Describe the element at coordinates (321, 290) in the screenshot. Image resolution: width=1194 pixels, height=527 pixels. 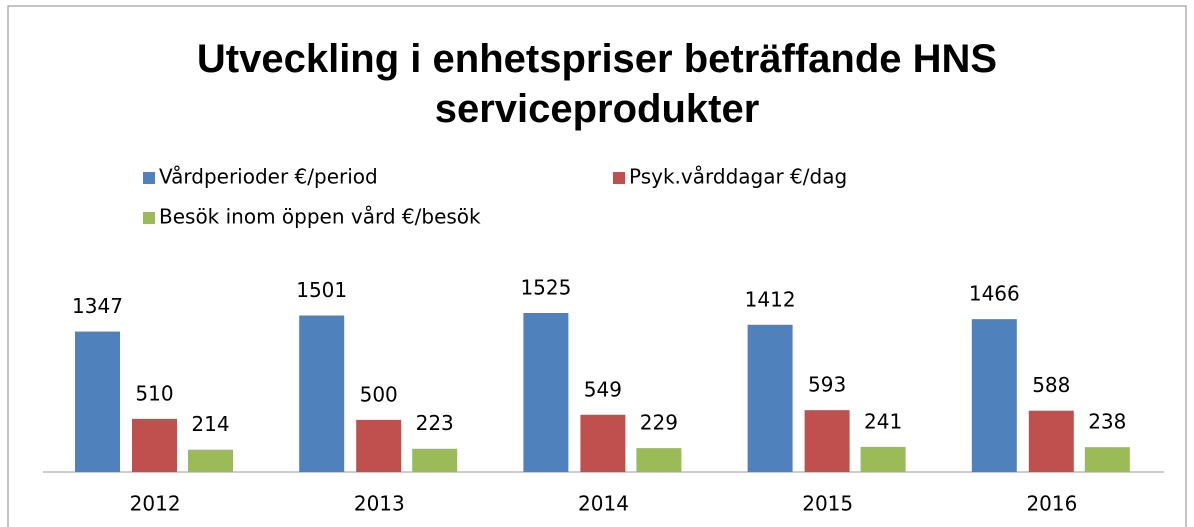
I see `data-label: 1501` at that location.